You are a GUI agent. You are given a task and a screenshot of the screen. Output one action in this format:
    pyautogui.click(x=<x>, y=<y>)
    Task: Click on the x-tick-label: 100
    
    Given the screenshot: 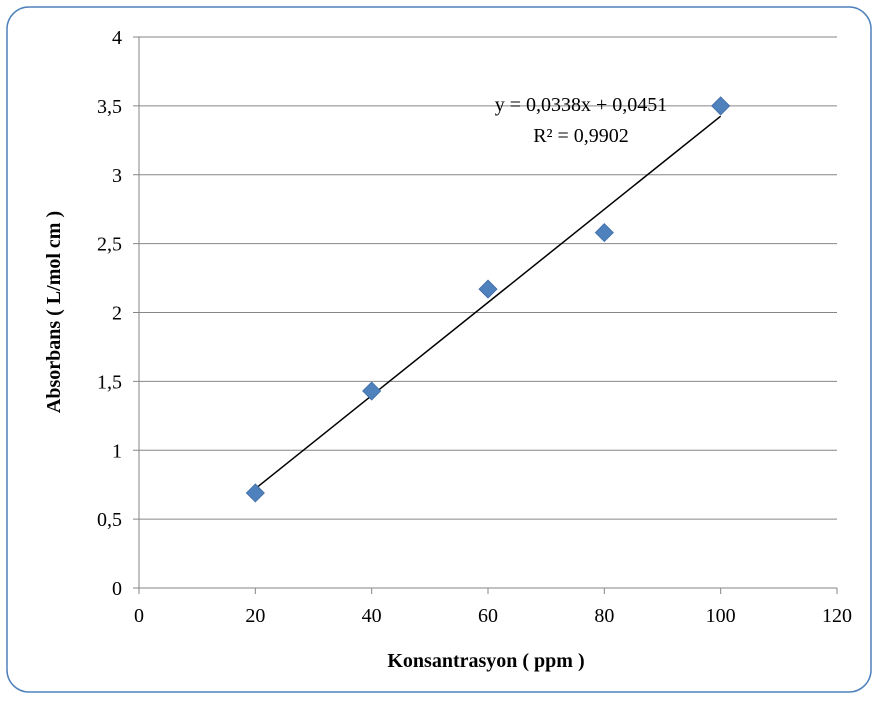 What is the action you would take?
    pyautogui.click(x=721, y=616)
    